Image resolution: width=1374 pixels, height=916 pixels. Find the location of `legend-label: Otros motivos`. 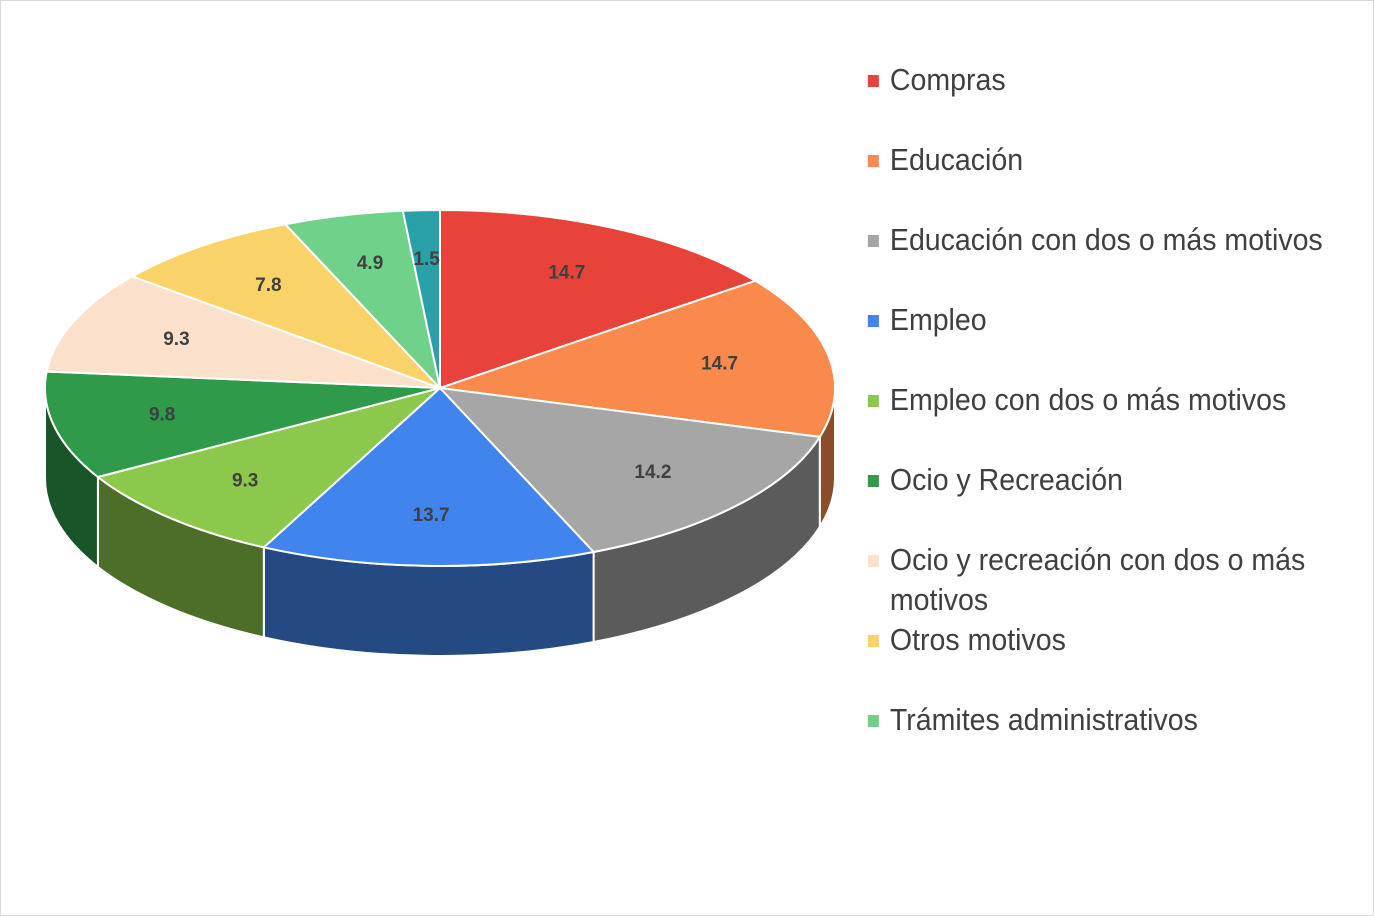

legend-label: Otros motivos is located at coordinates (977, 639).